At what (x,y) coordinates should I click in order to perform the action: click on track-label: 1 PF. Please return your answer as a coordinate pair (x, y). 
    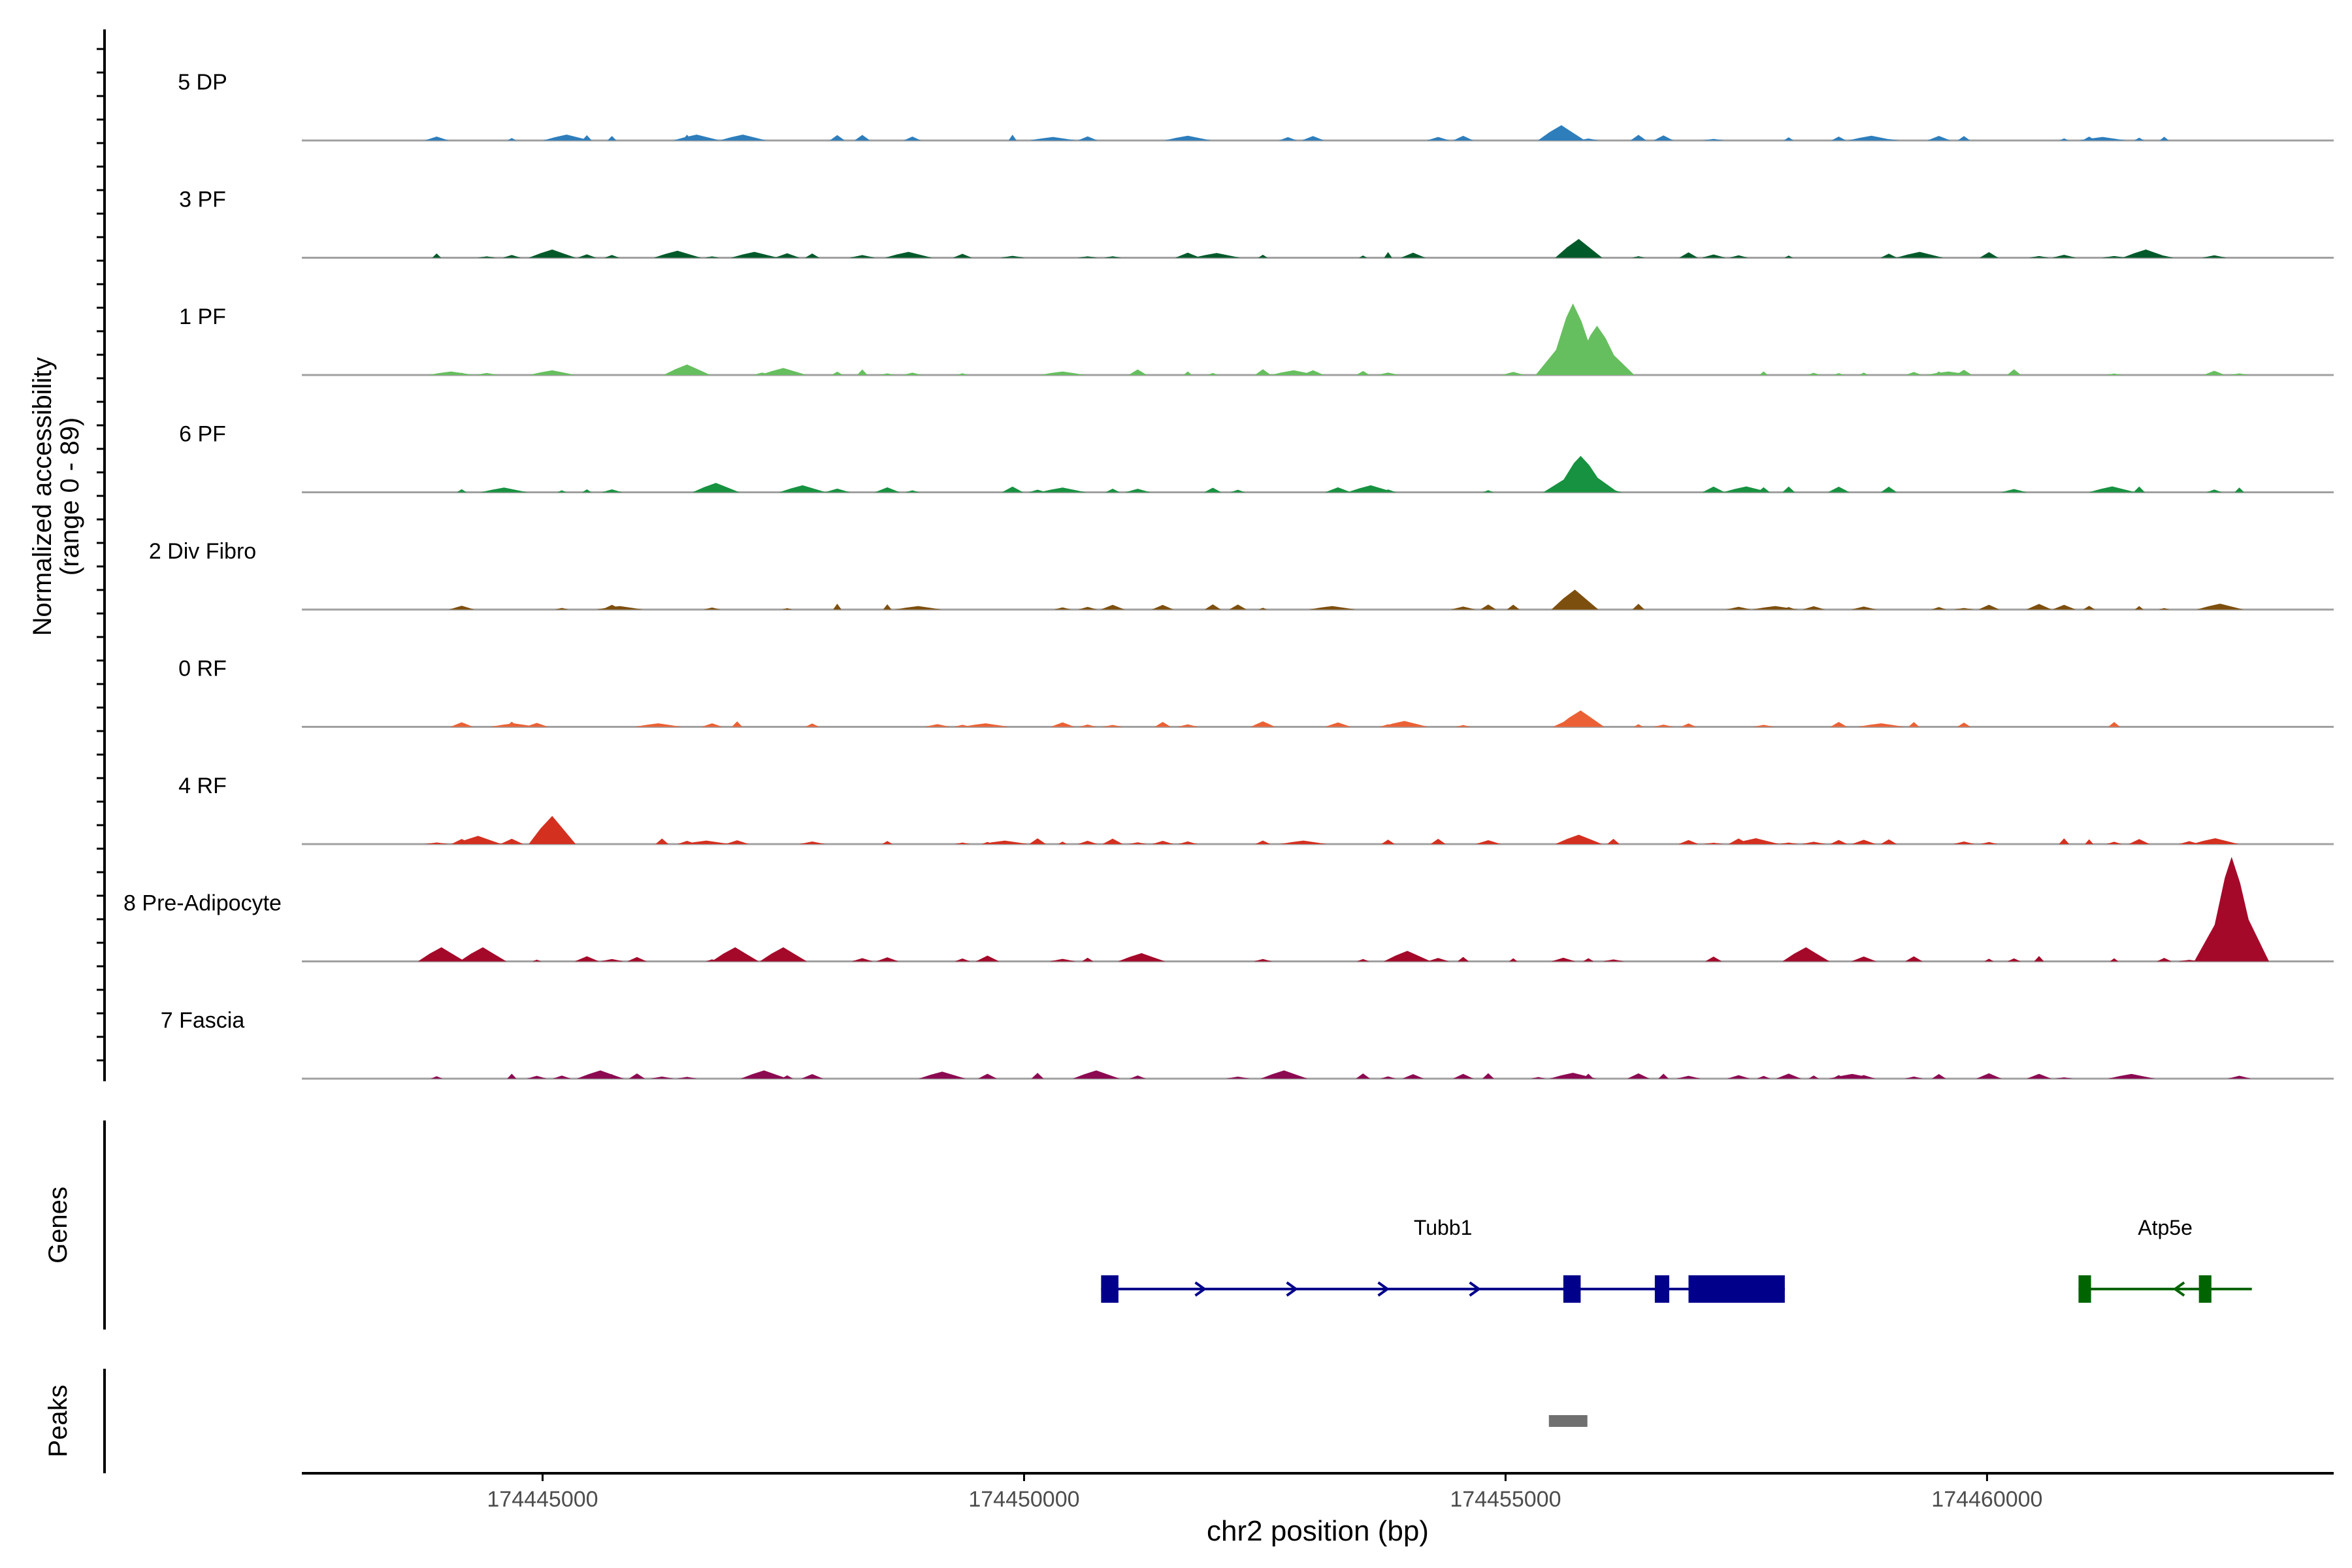
    Looking at the image, I should click on (202, 316).